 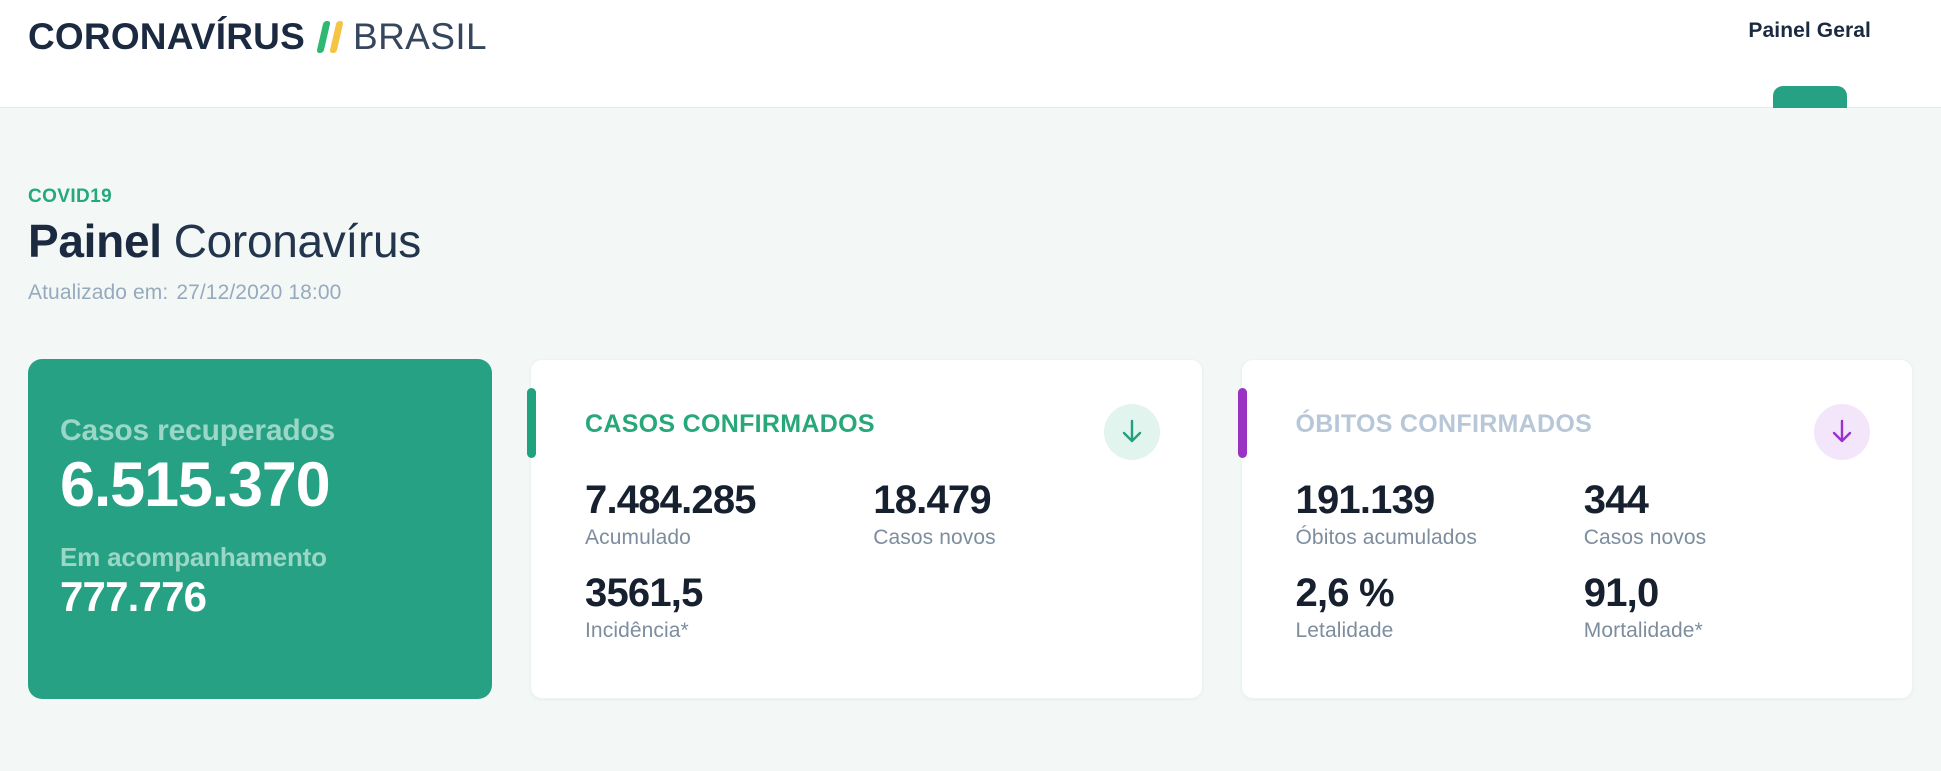 I want to click on header-nav: Painel Geral, so click(x=1844, y=54).